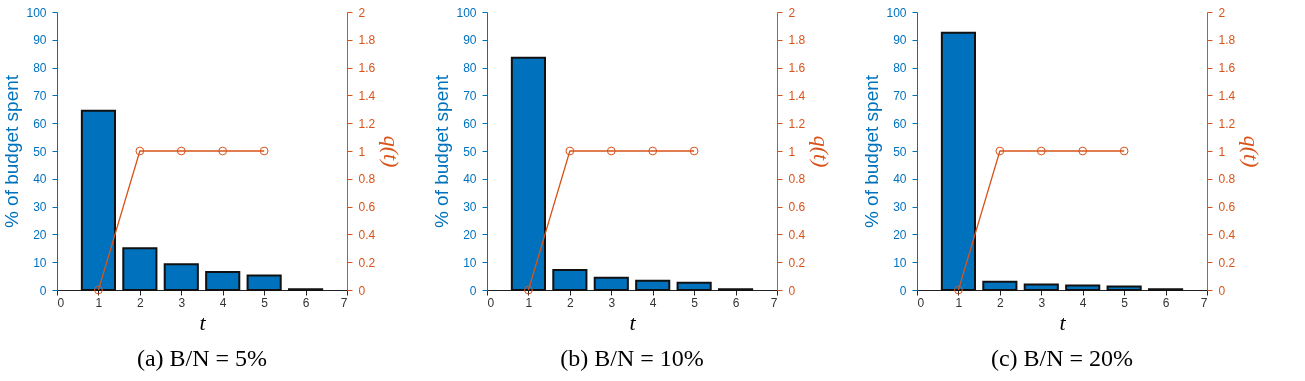 Image resolution: width=1305 pixels, height=381 pixels. What do you see at coordinates (202, 358) in the screenshot?
I see `text: (a) B/N = 5%` at bounding box center [202, 358].